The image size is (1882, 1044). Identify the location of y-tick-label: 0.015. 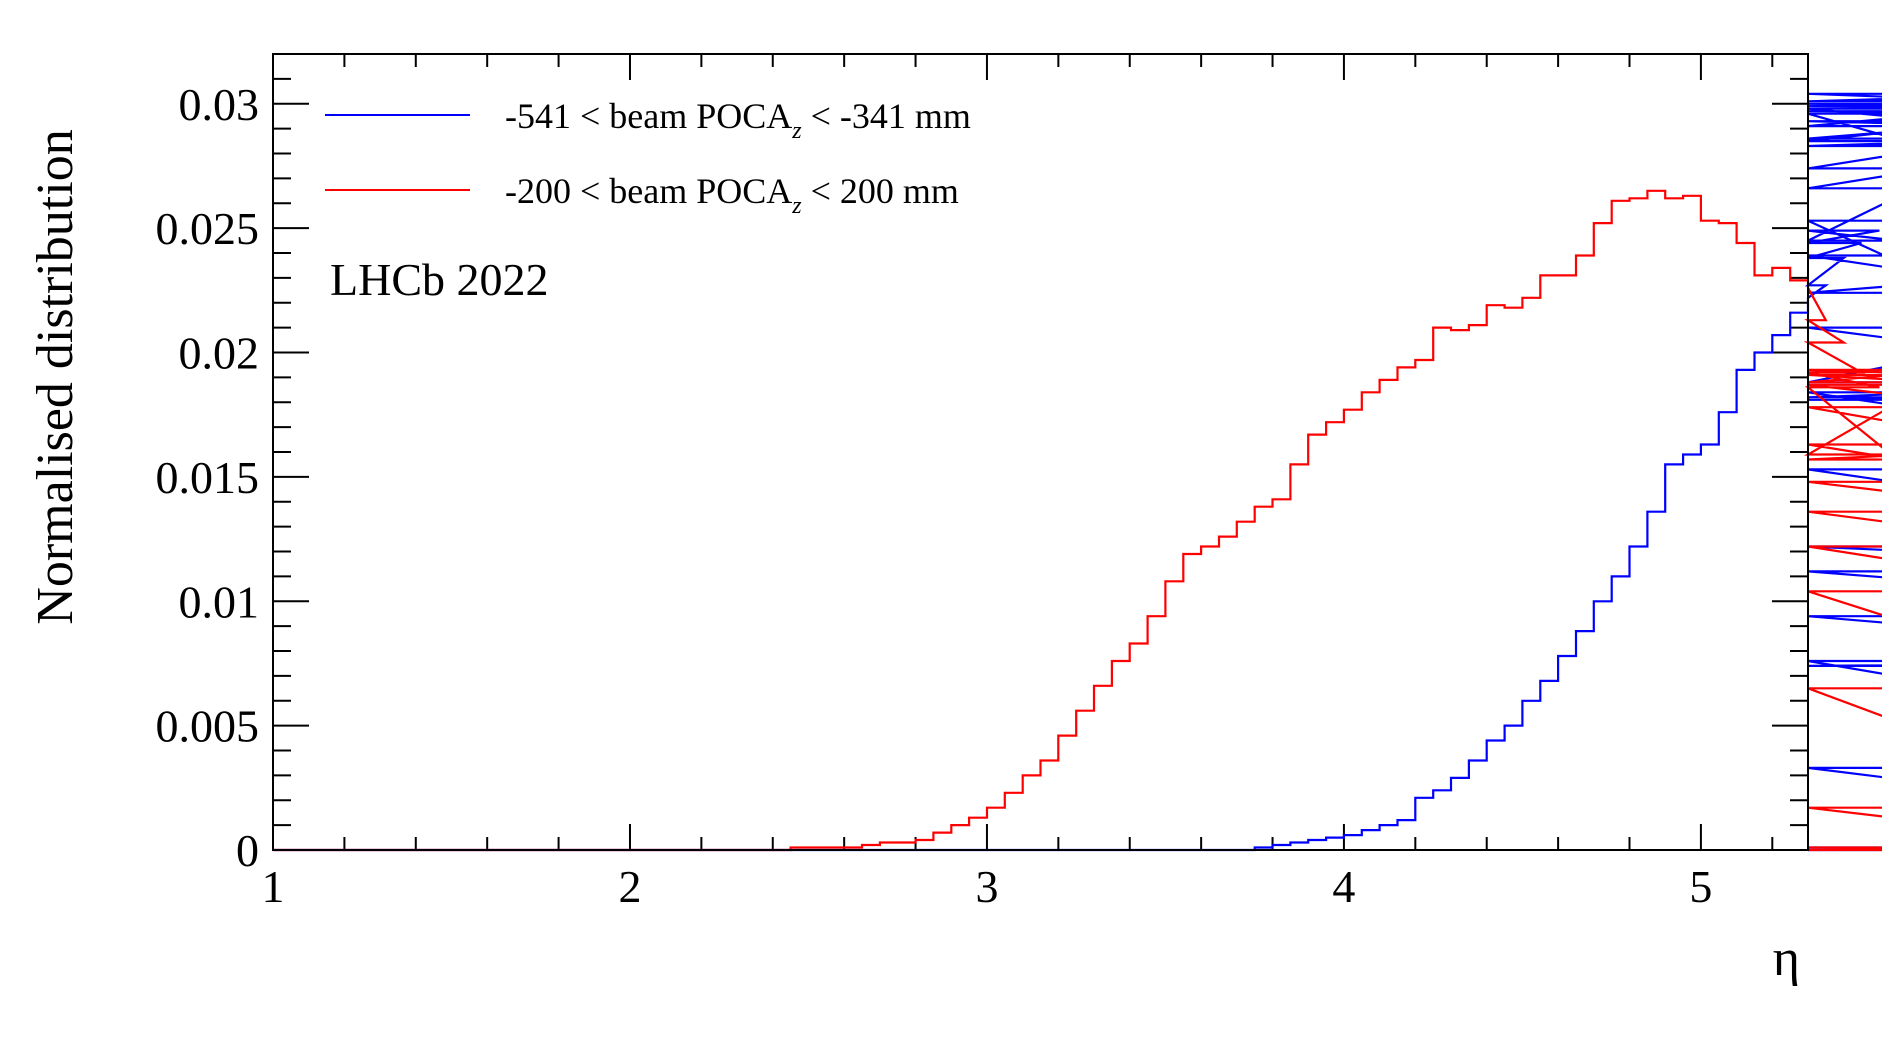
(208, 477).